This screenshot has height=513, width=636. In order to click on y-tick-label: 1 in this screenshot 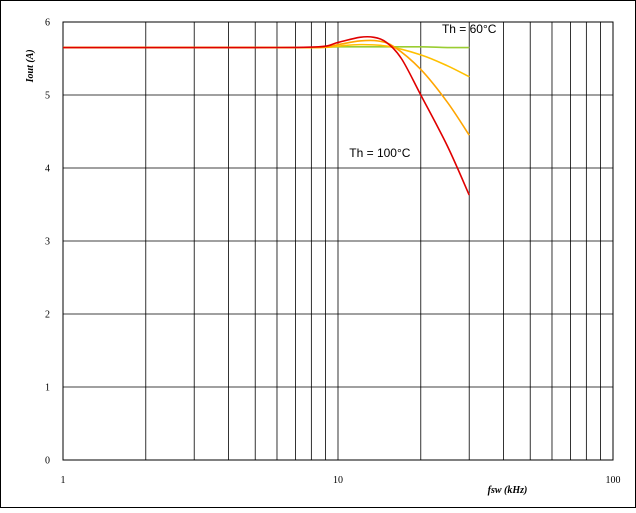, I will do `click(47, 388)`.